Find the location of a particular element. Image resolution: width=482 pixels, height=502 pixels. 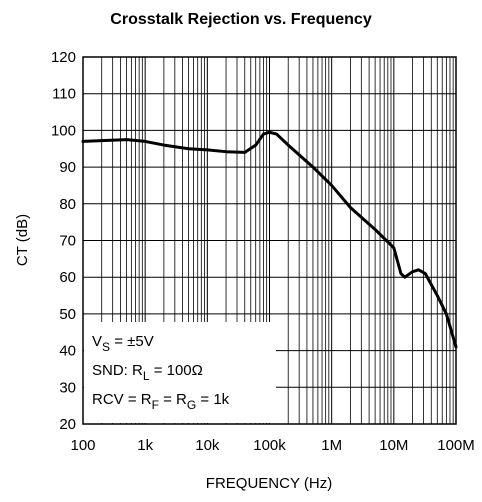

y-tick-label: 100 is located at coordinates (63, 130).